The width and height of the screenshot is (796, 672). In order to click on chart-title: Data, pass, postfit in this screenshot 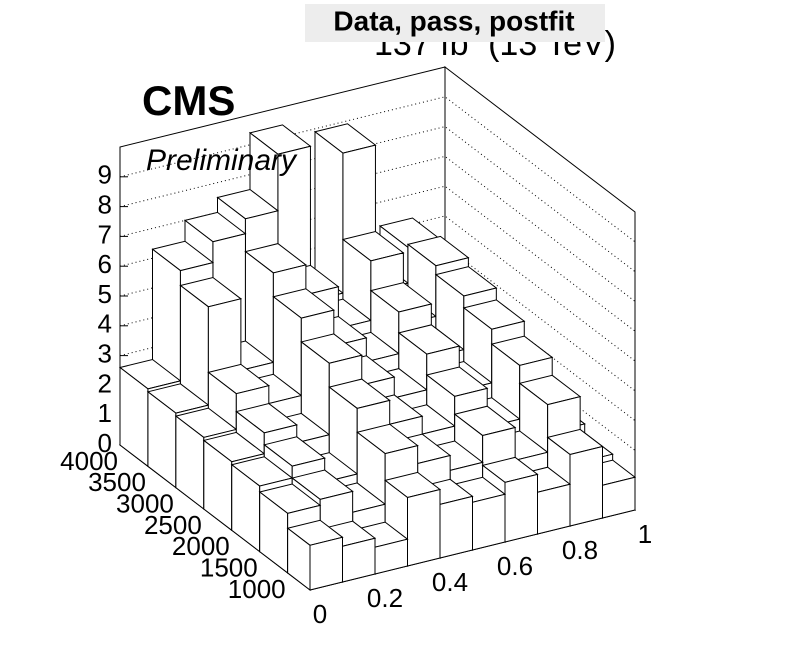, I will do `click(453, 20)`.